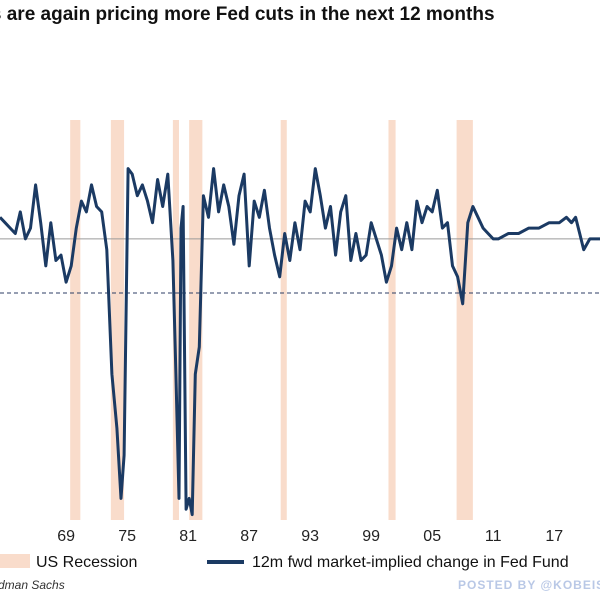  What do you see at coordinates (15, 561) in the screenshot?
I see `legend-swatch-recession` at bounding box center [15, 561].